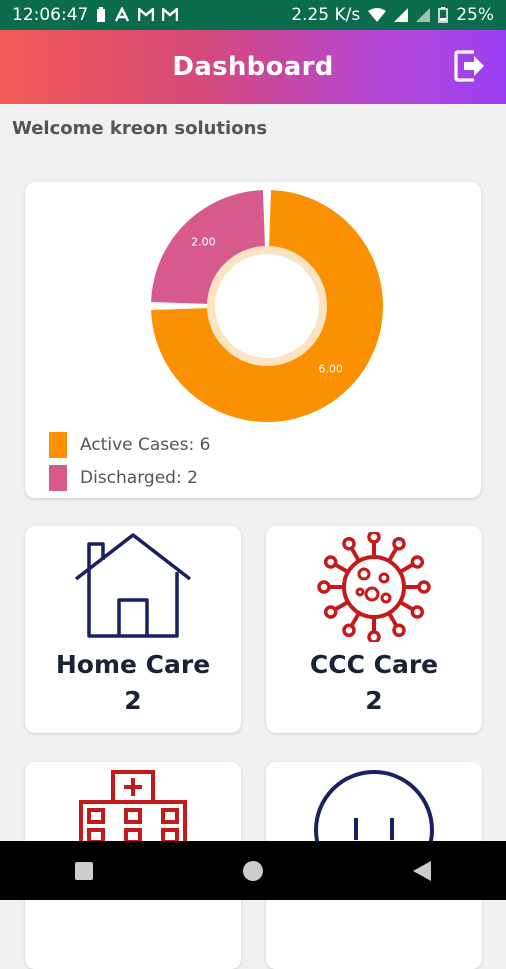  I want to click on back-button, so click(422, 871).